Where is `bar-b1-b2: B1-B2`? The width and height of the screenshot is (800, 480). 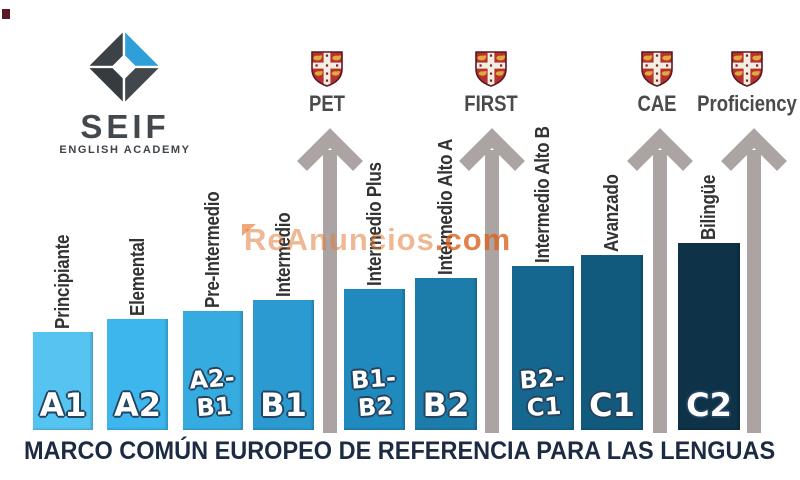 bar-b1-b2: B1-B2 is located at coordinates (374, 359).